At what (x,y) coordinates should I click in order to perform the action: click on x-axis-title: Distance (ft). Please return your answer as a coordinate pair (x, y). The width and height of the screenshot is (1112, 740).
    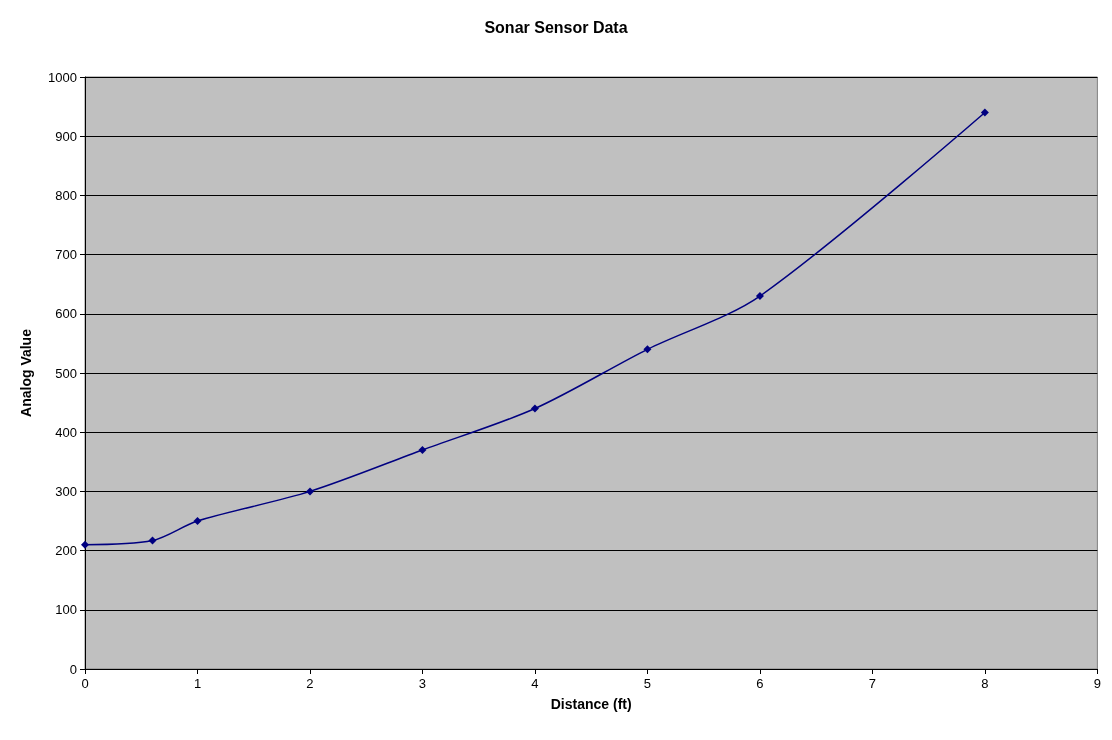
    Looking at the image, I should click on (591, 704).